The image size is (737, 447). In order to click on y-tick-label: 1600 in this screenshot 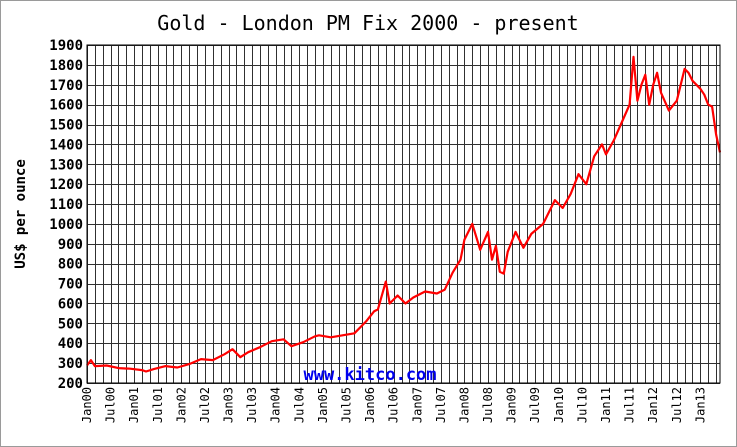, I will do `click(66, 106)`.